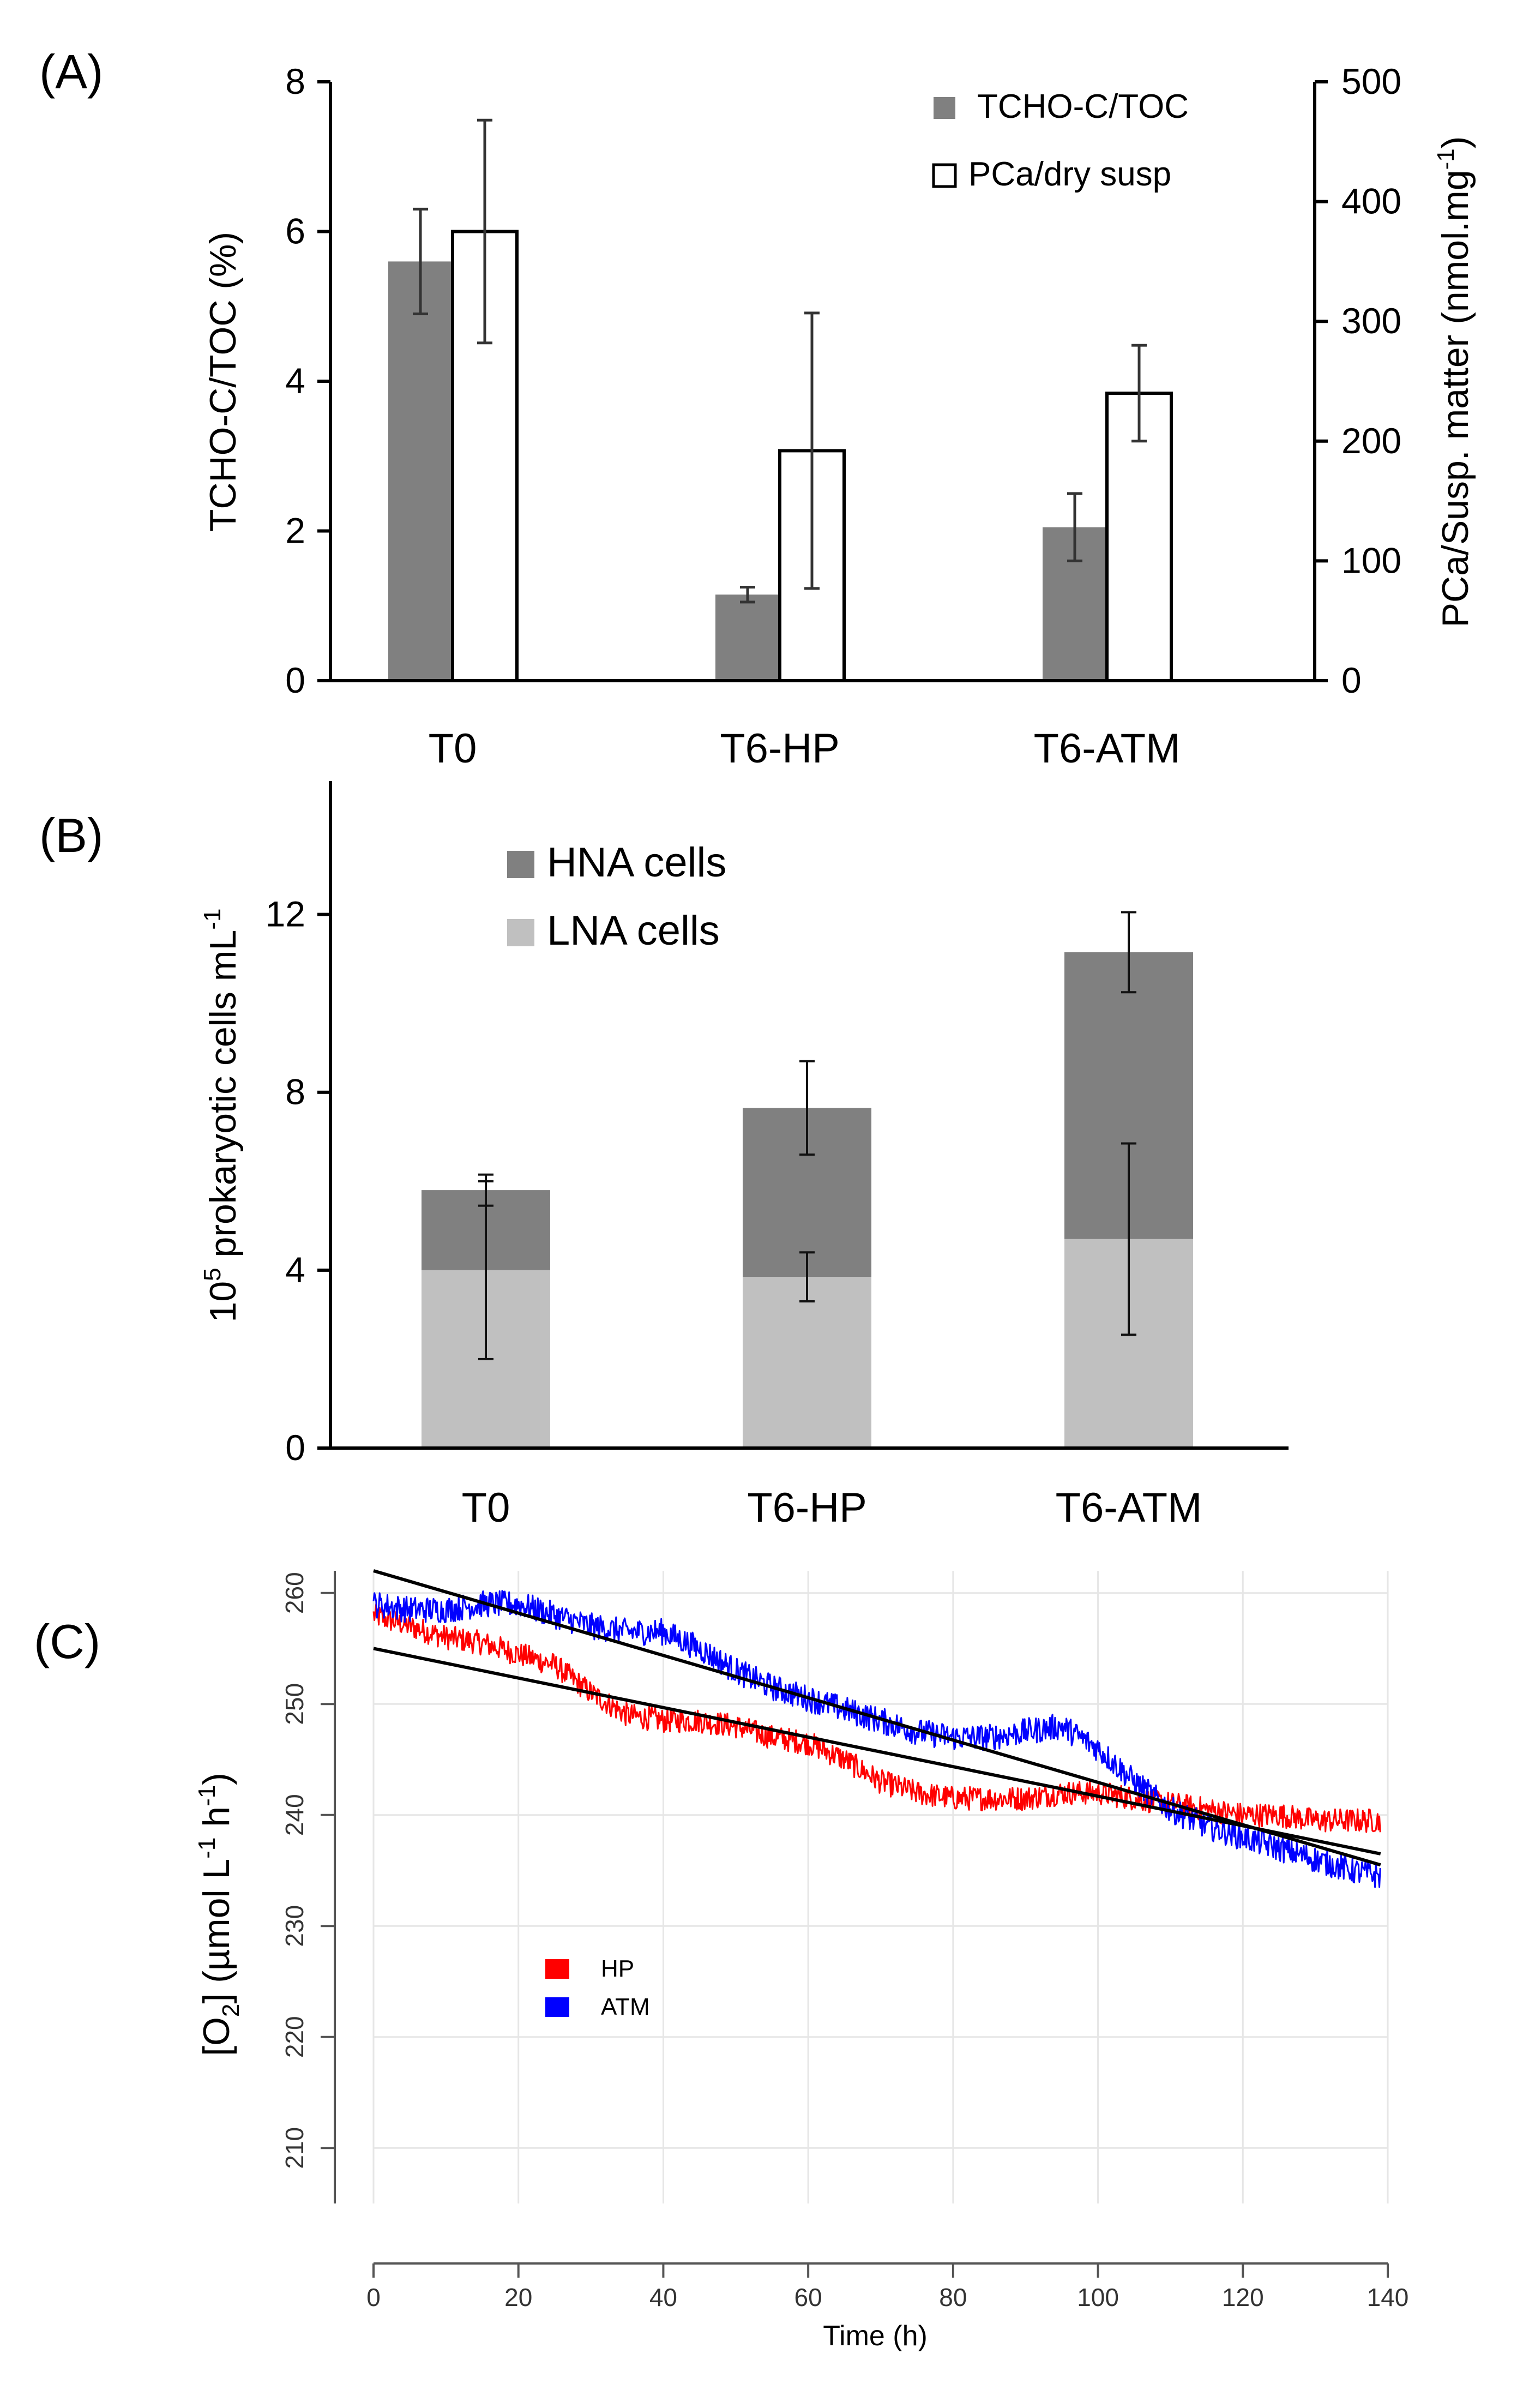 The image size is (1523, 2408). Describe the element at coordinates (521, 932) in the screenshot. I see `panel-b-legend-swatch-lna` at that location.